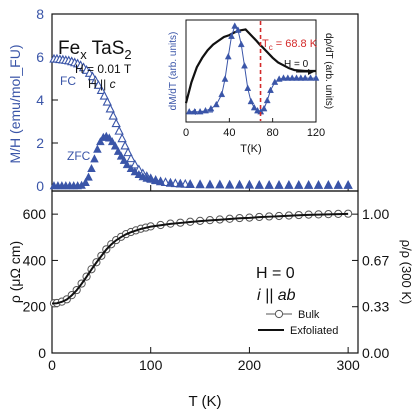  Describe the element at coordinates (35, 307) in the screenshot. I see `bottom-y-tick-label: 200` at that location.